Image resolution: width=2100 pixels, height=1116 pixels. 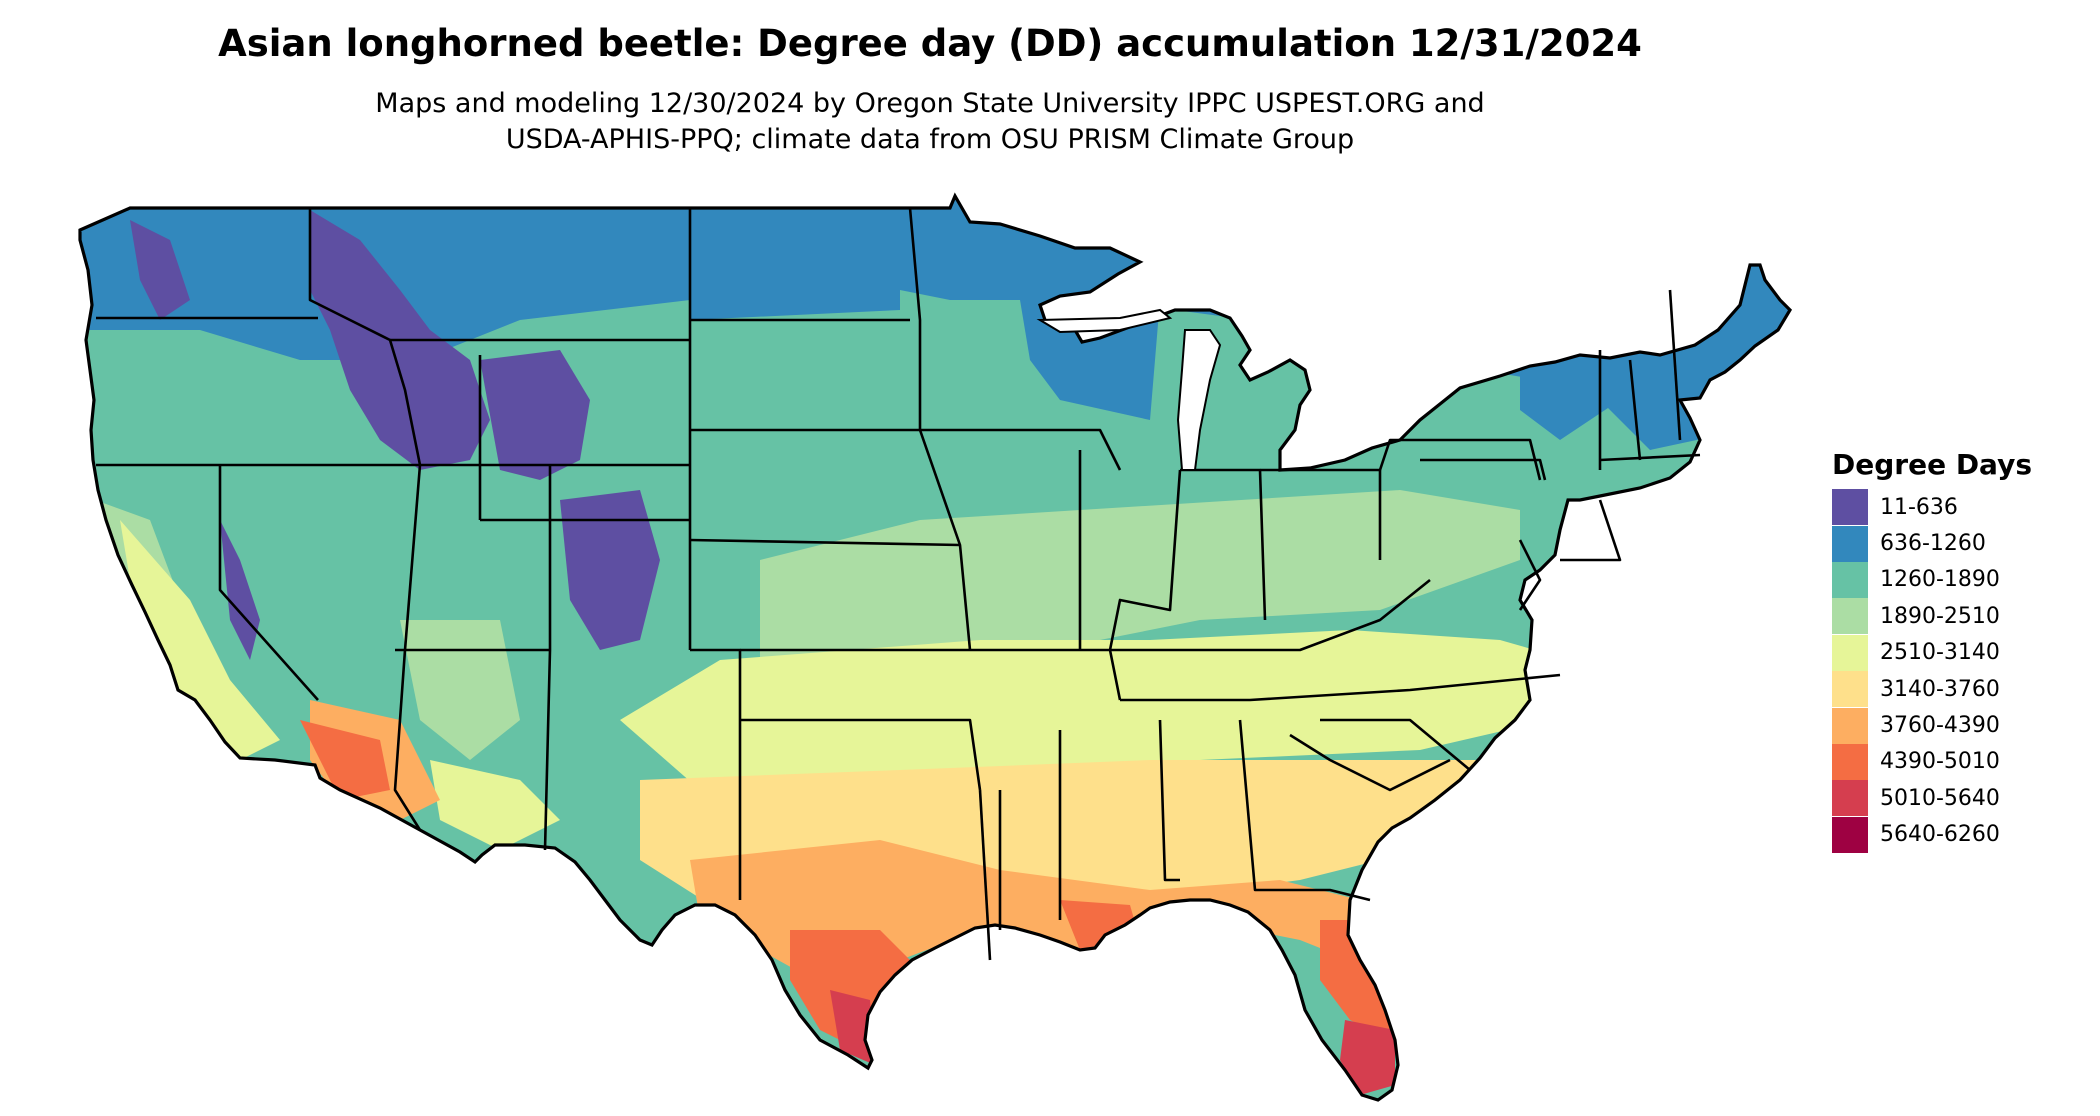 I want to click on legend-label: 5010-5640, so click(x=1940, y=798).